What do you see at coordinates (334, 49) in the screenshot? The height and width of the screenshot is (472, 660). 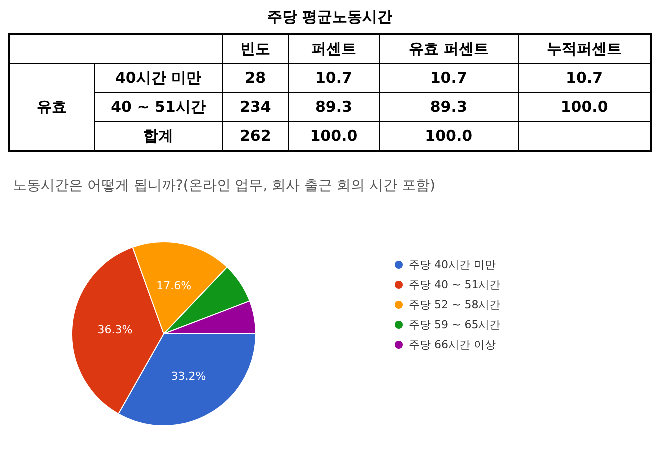 I see `category-label: 퍼센트` at bounding box center [334, 49].